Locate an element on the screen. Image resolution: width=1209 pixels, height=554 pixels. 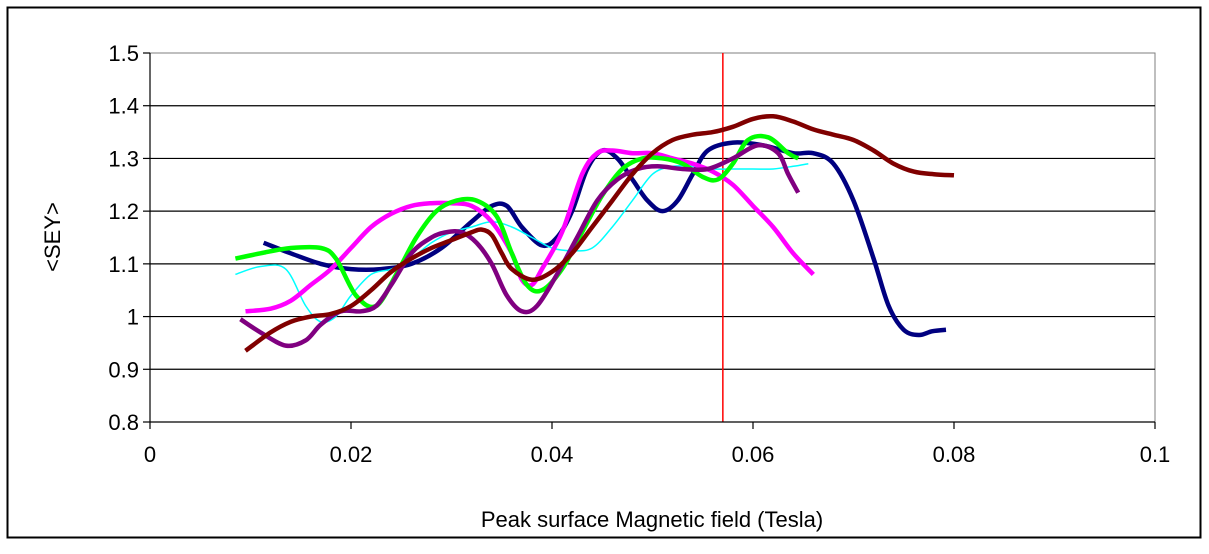
y-tick-label: 1 is located at coordinates (133, 317).